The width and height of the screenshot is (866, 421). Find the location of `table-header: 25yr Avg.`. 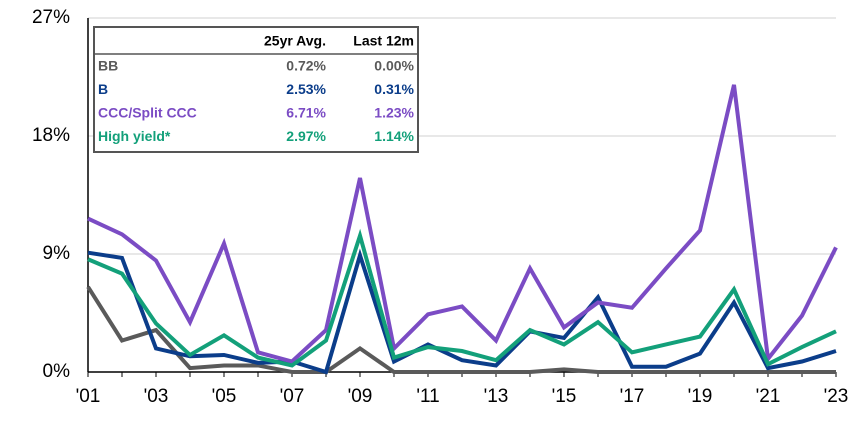

table-header: 25yr Avg. is located at coordinates (295, 41).